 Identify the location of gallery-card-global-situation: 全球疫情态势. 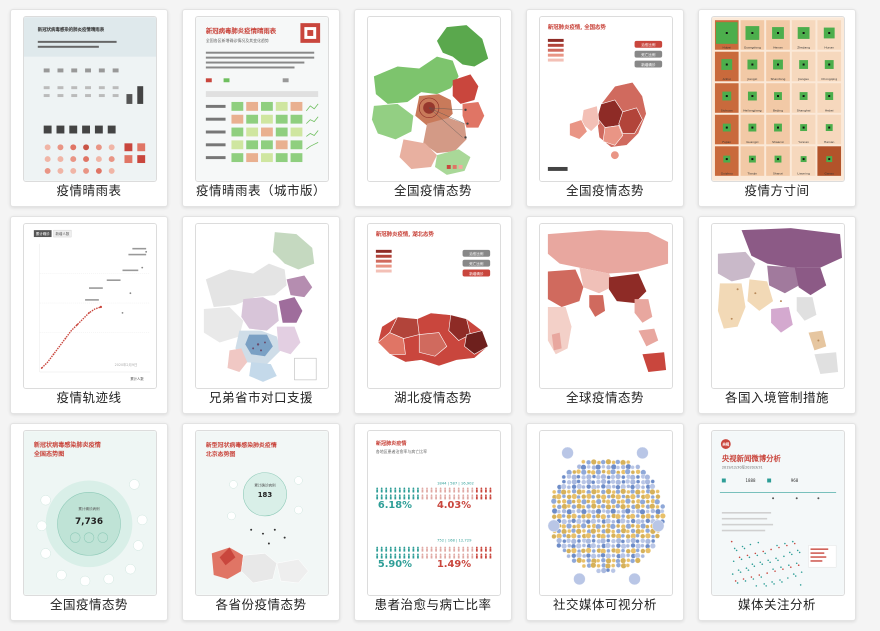
(605, 315).